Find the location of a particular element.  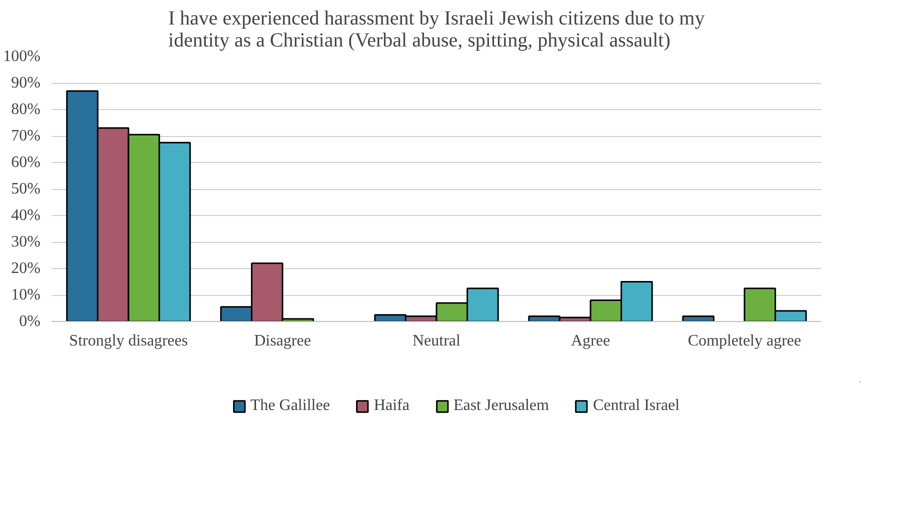

y-tick-label: 10% is located at coordinates (25, 295).